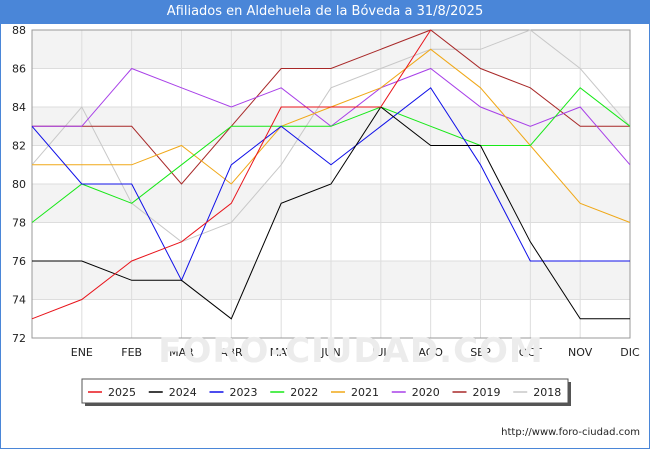 This screenshot has height=450, width=650. Describe the element at coordinates (19, 69) in the screenshot. I see `y-tick-label: 86` at that location.